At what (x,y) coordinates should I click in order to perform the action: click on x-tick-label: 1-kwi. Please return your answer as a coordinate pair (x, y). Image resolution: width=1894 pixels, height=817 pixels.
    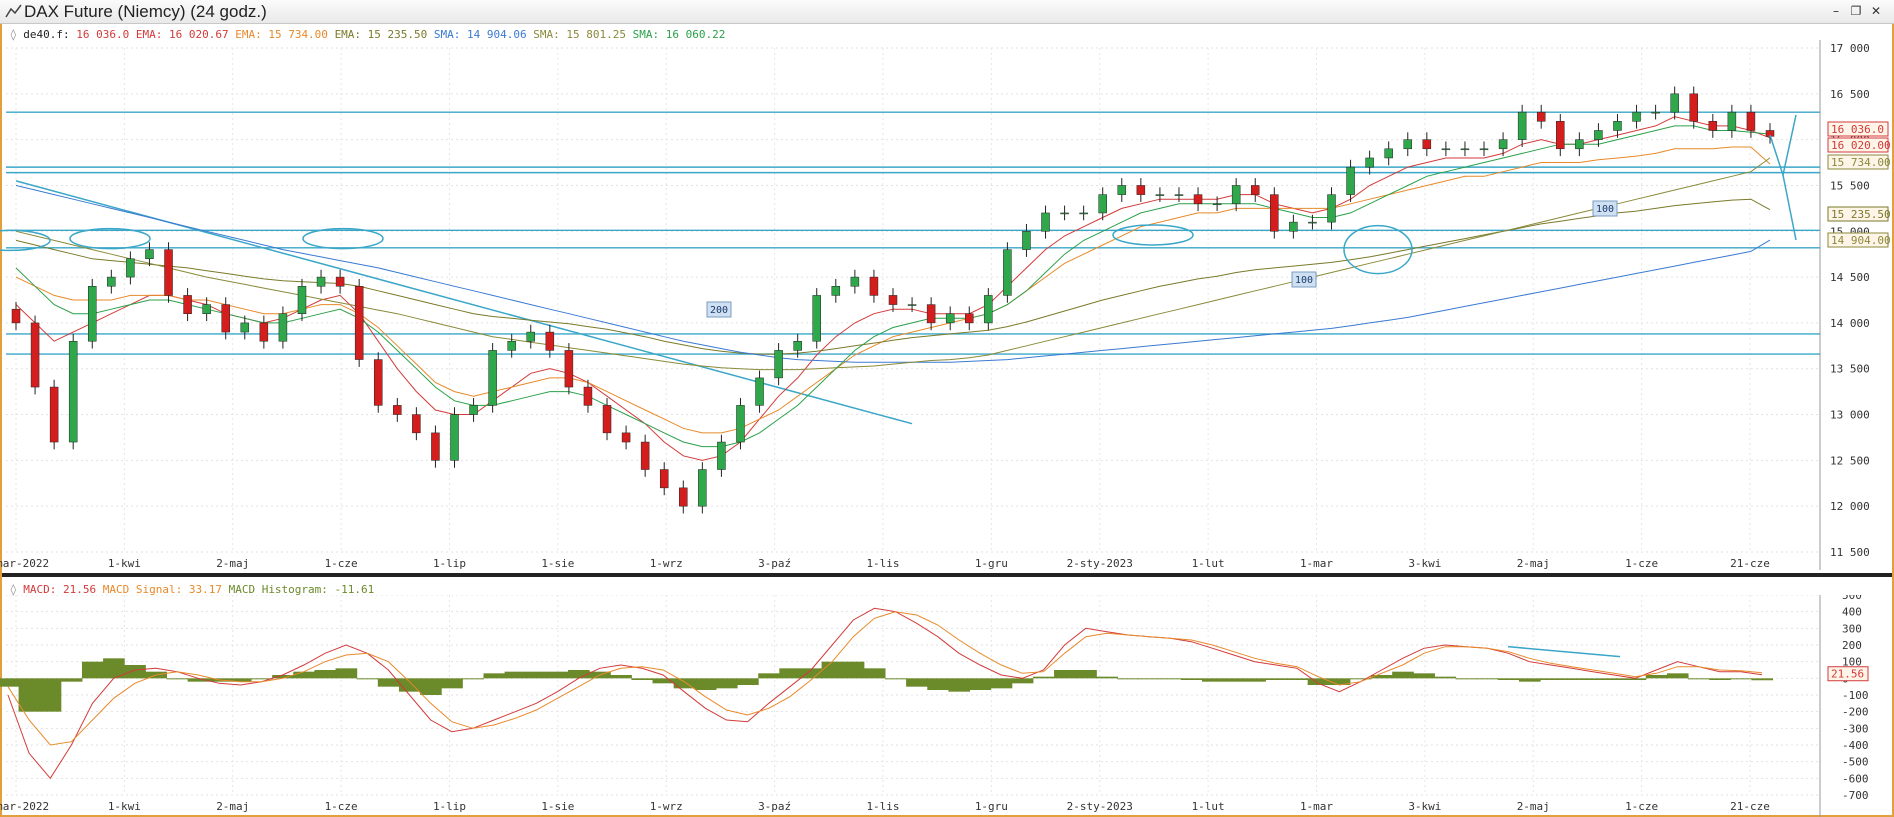
    Looking at the image, I should click on (124, 563).